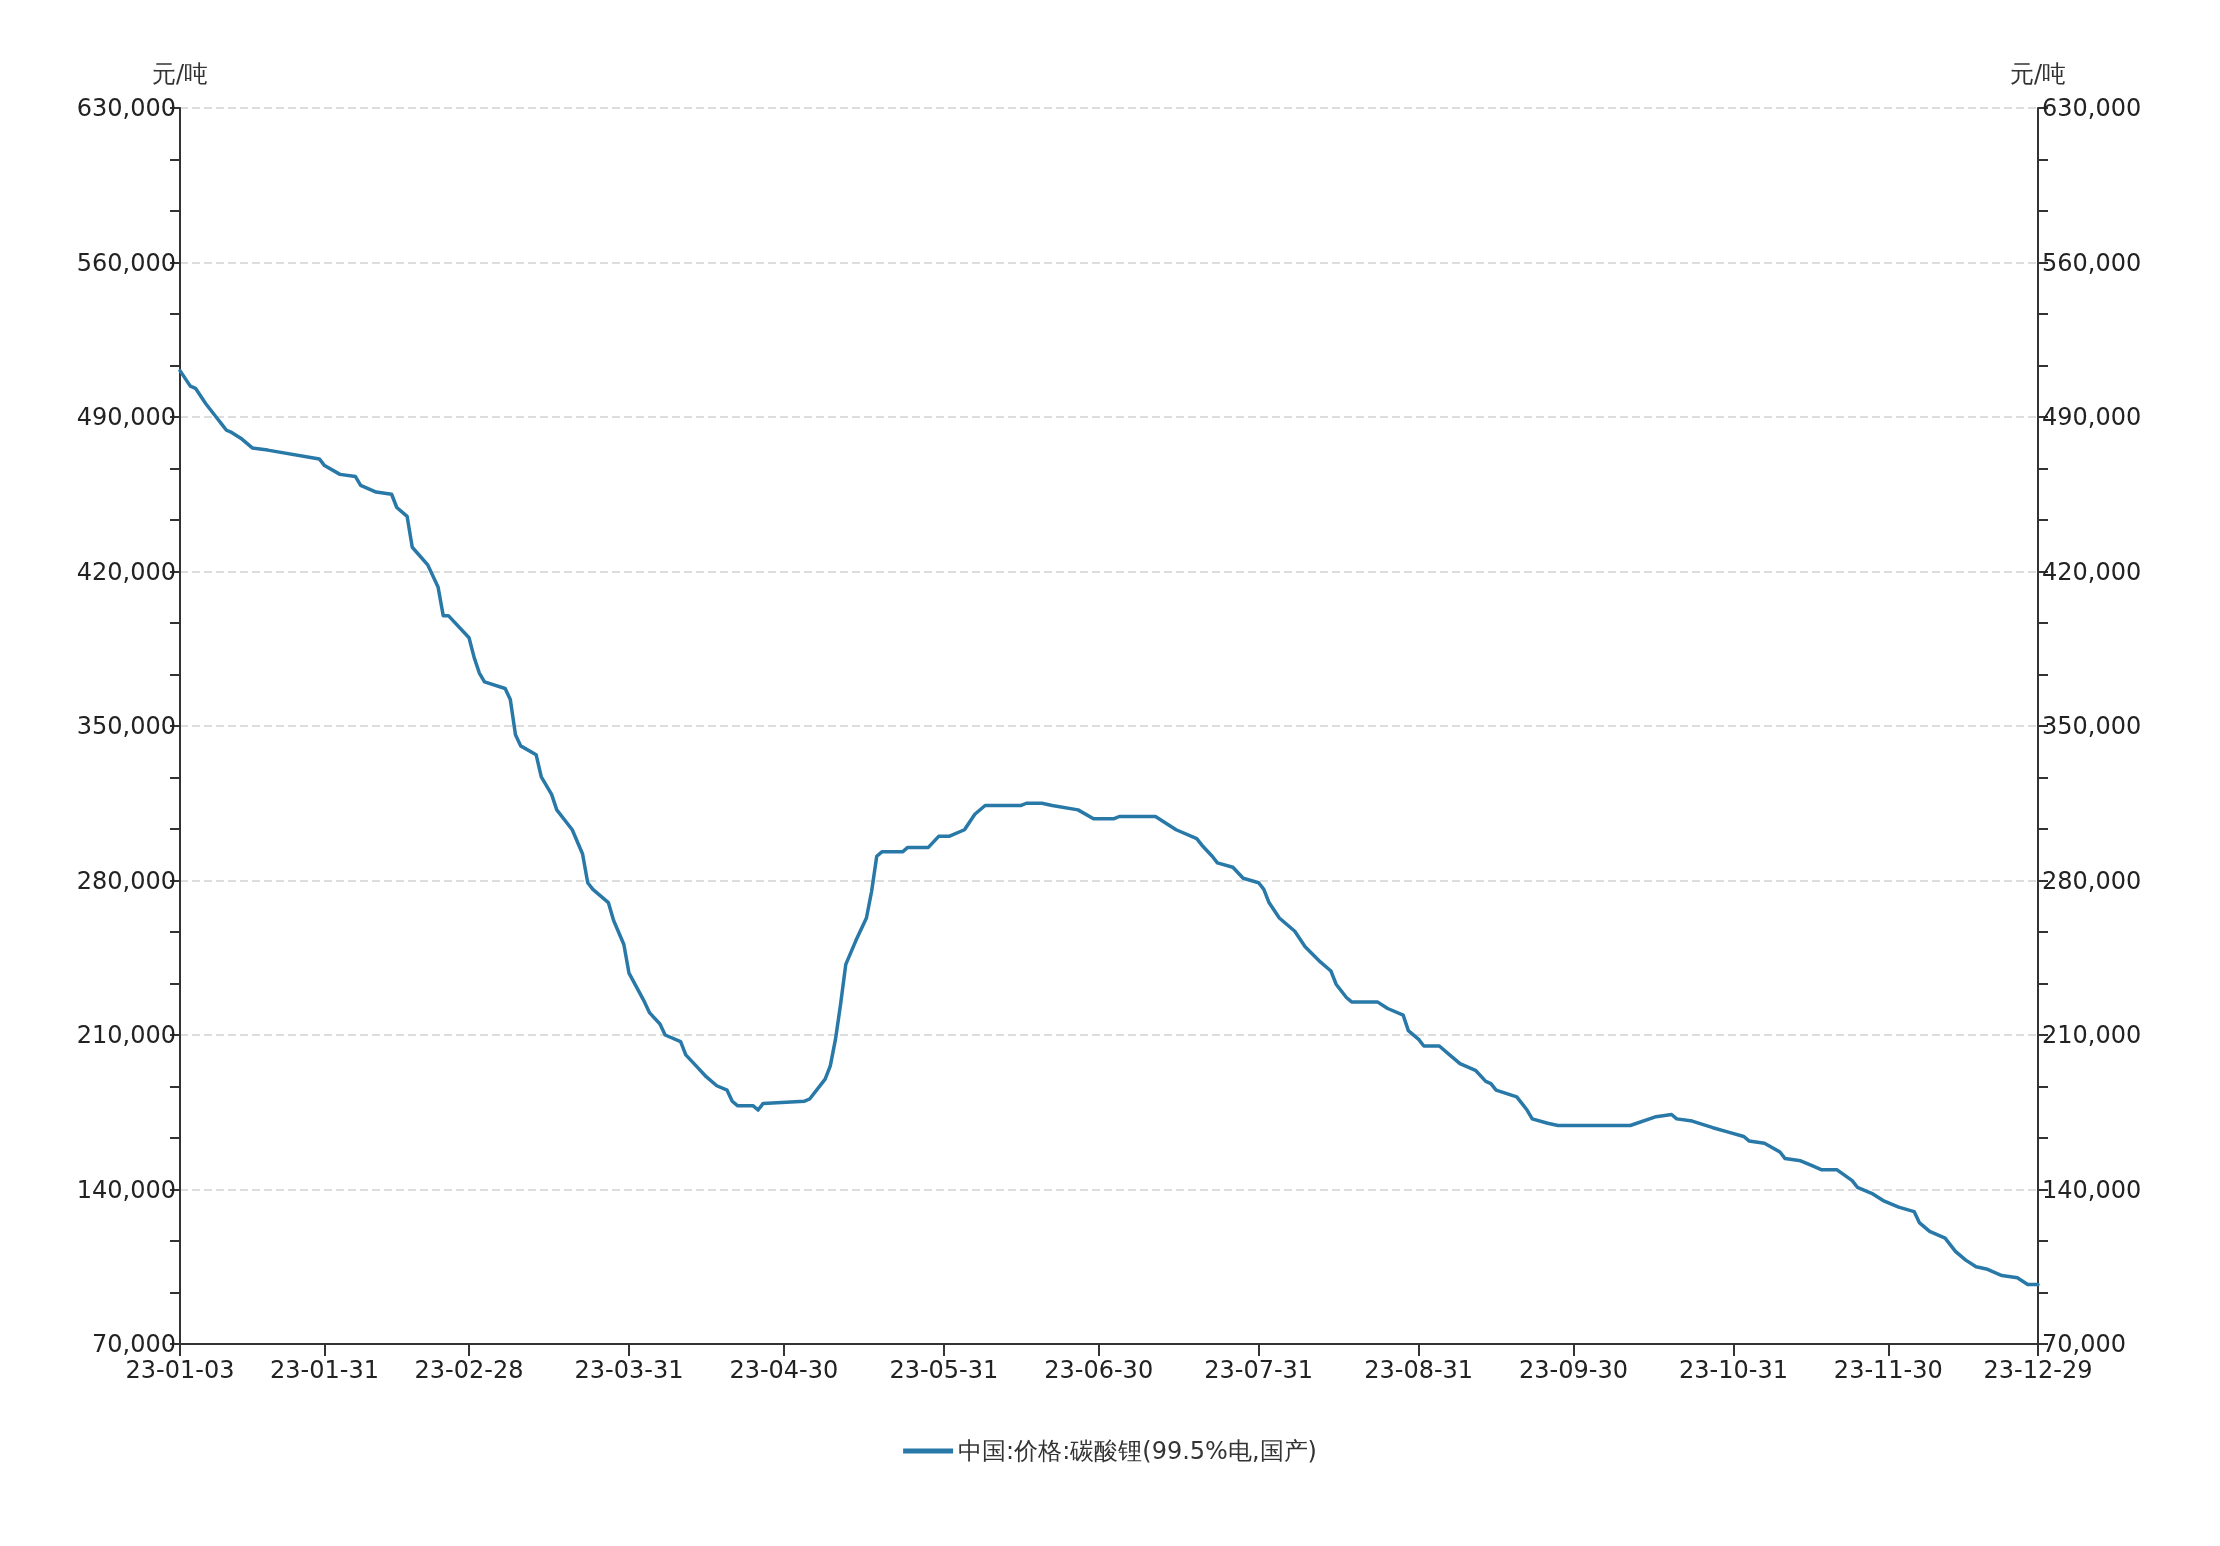  I want to click on x-tick-label: 23-01-03, so click(180, 1370).